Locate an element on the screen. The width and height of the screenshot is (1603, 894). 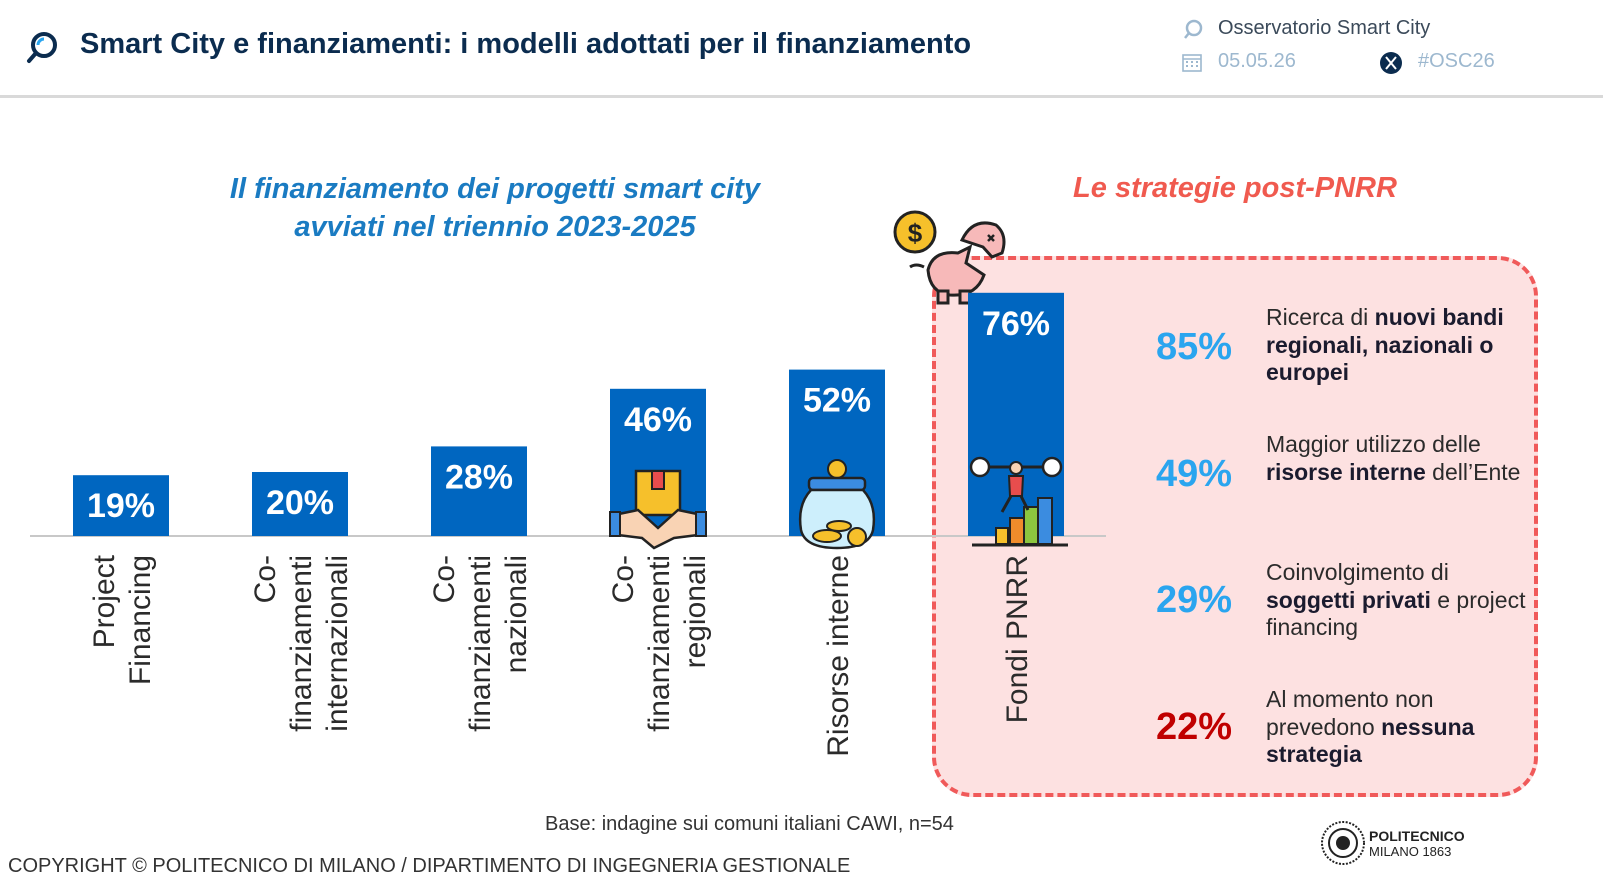
event-date: 05.05.26 is located at coordinates (1257, 61).